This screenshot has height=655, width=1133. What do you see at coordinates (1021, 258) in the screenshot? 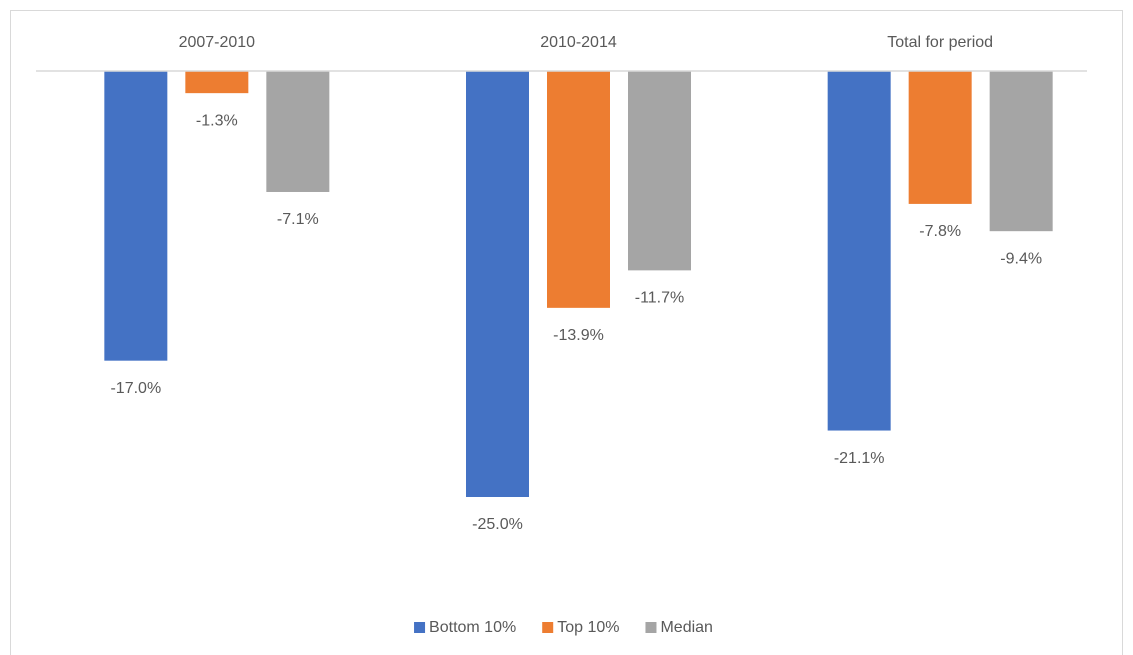
I see `data-label: -9.4%` at bounding box center [1021, 258].